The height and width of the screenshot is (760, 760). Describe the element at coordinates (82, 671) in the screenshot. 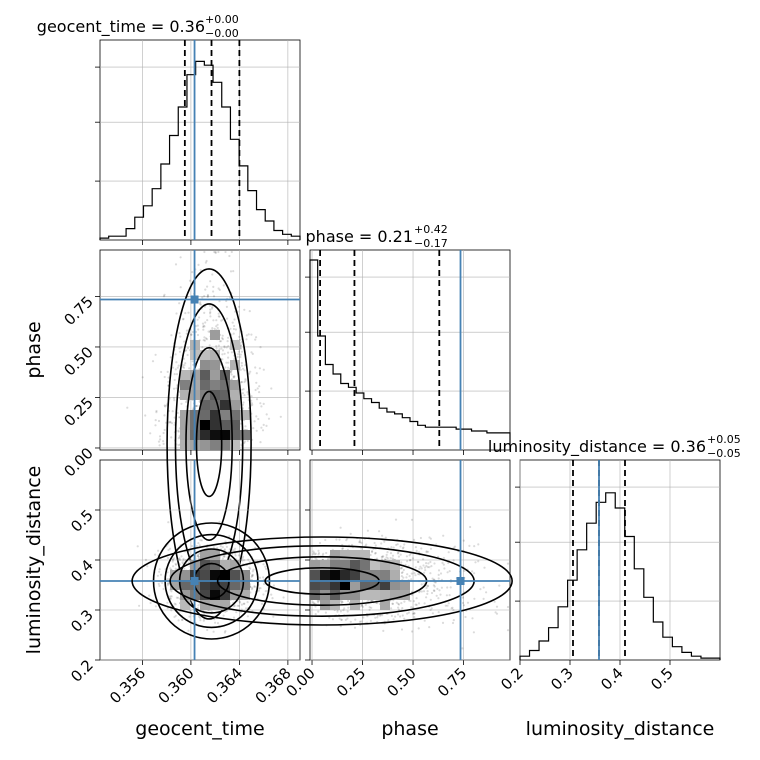

I see `y-tick-label: 0.2` at that location.